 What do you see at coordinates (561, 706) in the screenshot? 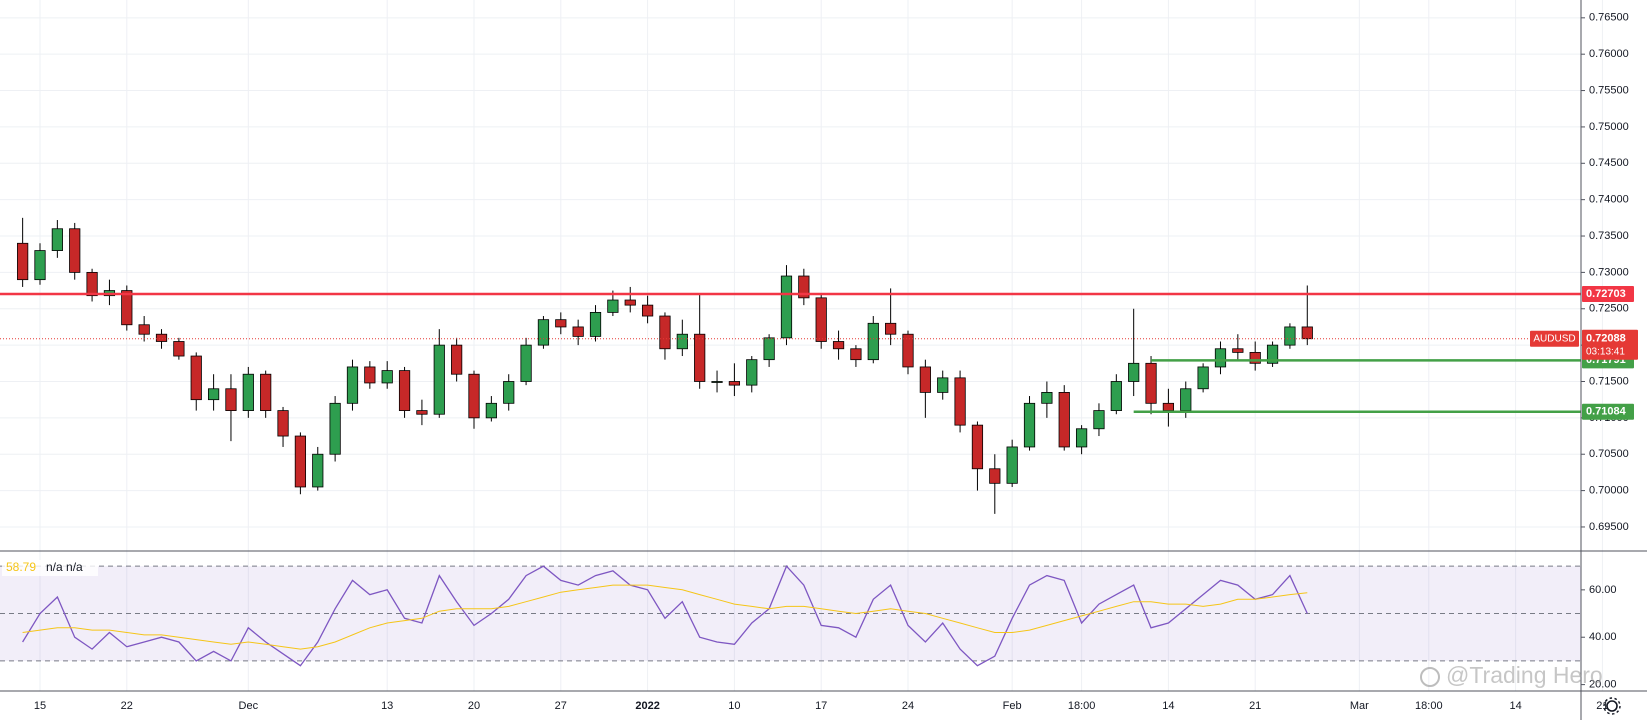
I see `x-tick-label: 27` at bounding box center [561, 706].